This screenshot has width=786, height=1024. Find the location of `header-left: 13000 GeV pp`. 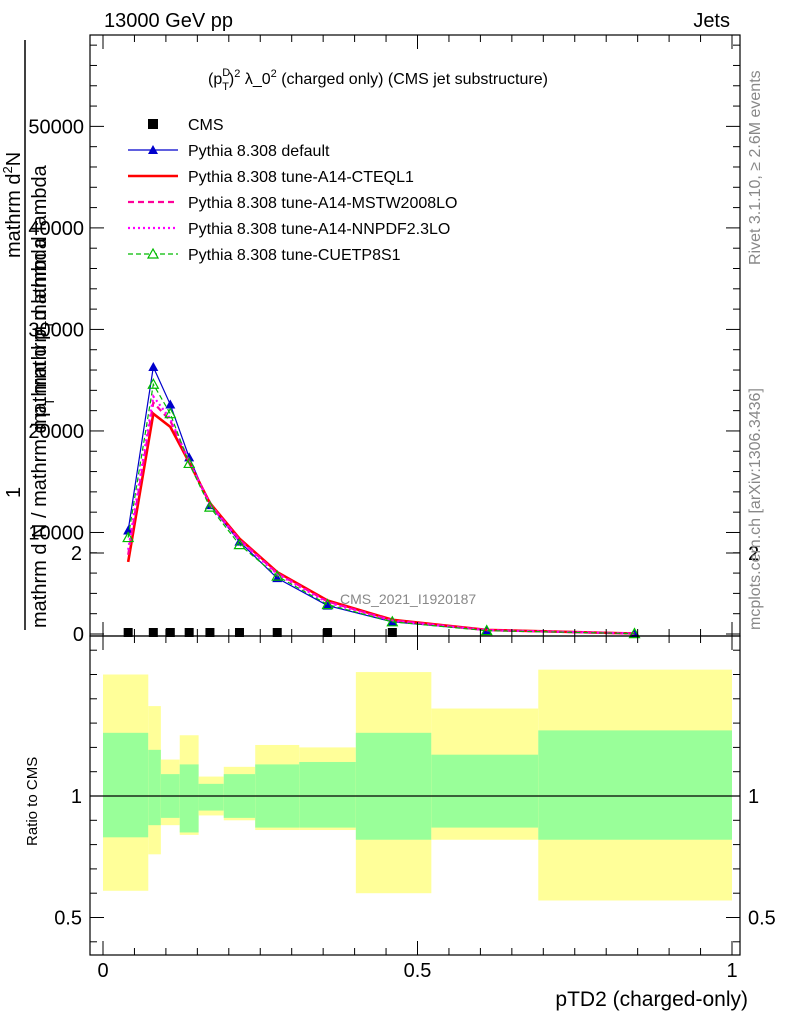

header-left: 13000 GeV pp is located at coordinates (168, 21).